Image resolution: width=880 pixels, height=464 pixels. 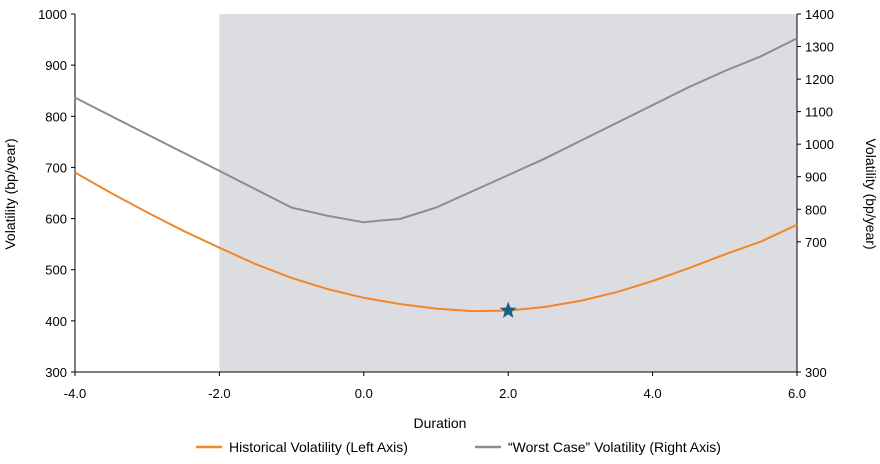 What do you see at coordinates (52, 14) in the screenshot?
I see `y-left-tick-label: 1000` at bounding box center [52, 14].